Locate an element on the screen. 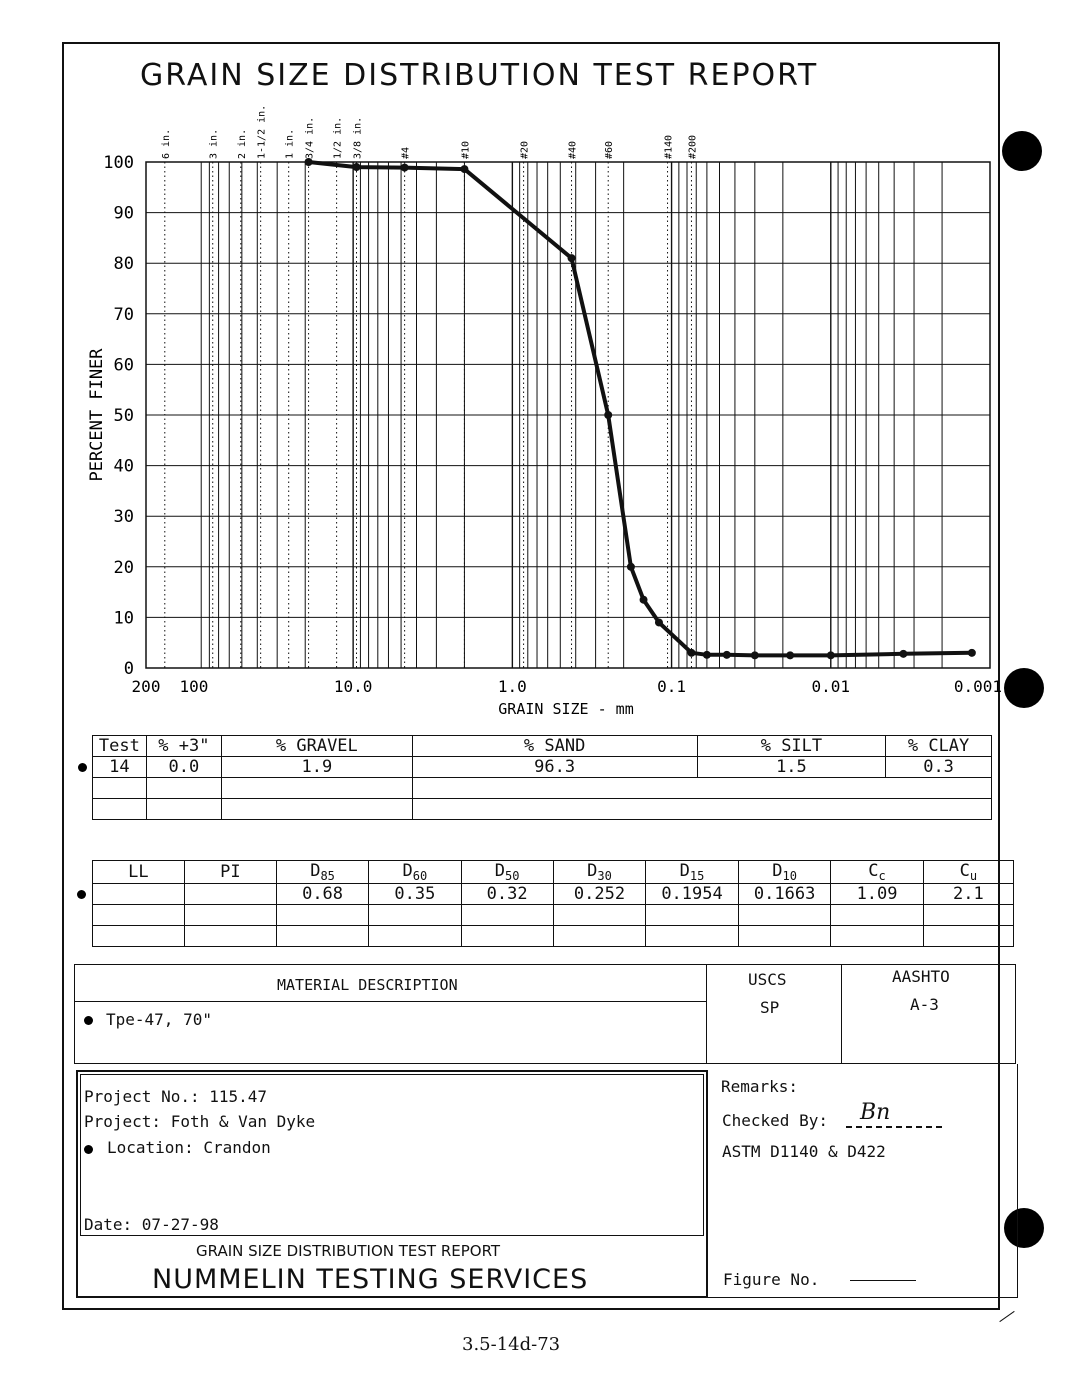  cell-ll is located at coordinates (138, 894).